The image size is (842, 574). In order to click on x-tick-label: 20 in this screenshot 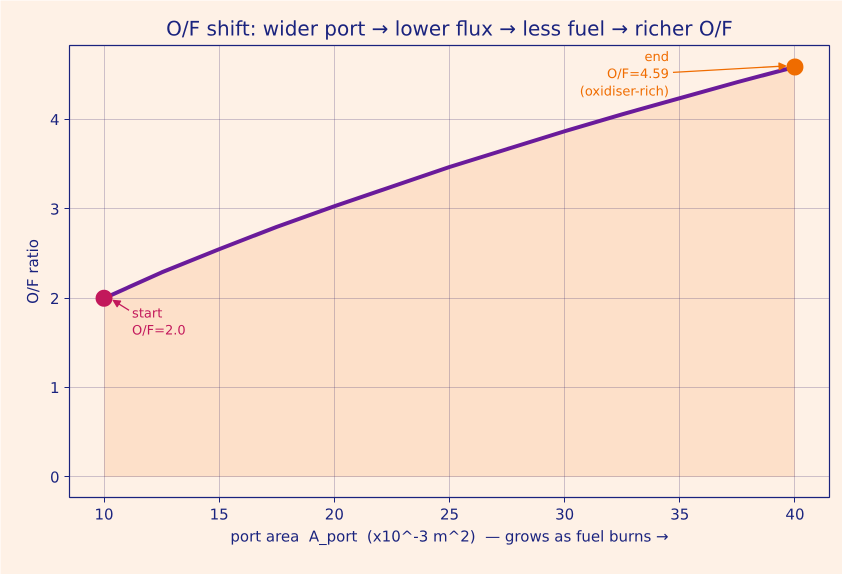, I will do `click(334, 515)`.